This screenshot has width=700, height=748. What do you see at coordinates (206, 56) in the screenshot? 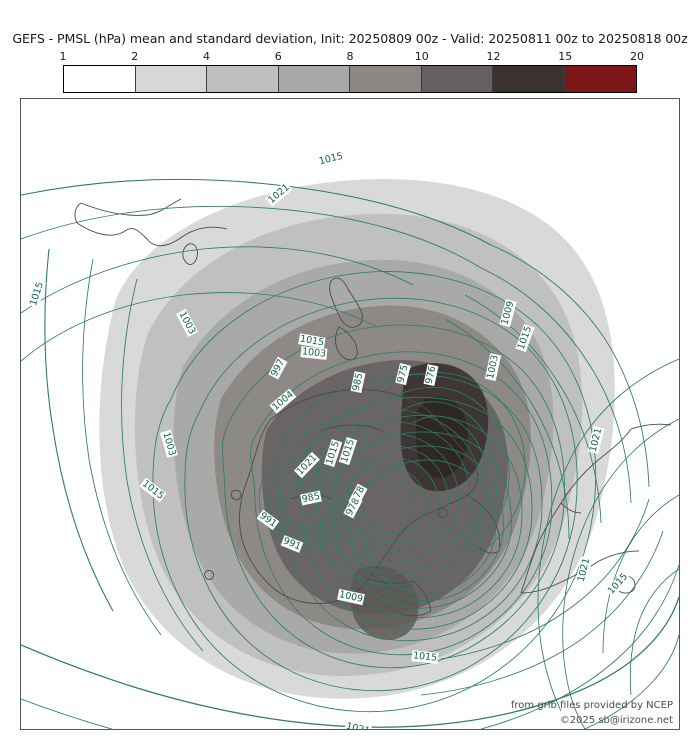
I see `colorbar-tick-label: 4` at bounding box center [206, 56].